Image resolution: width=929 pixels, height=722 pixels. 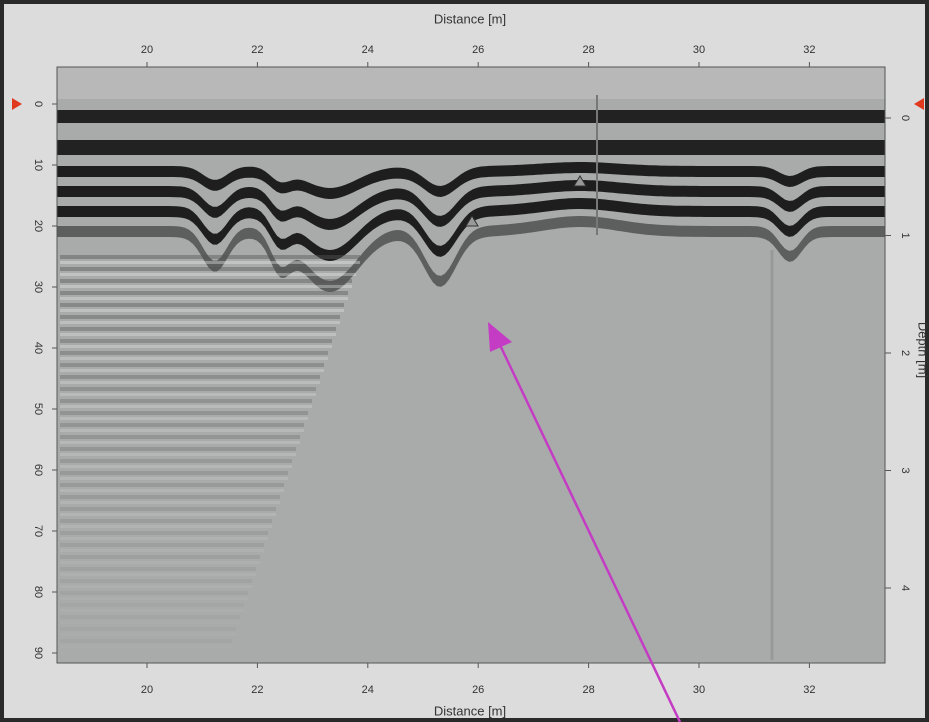 What do you see at coordinates (38, 165) in the screenshot?
I see `y-tick-label: 10` at bounding box center [38, 165].